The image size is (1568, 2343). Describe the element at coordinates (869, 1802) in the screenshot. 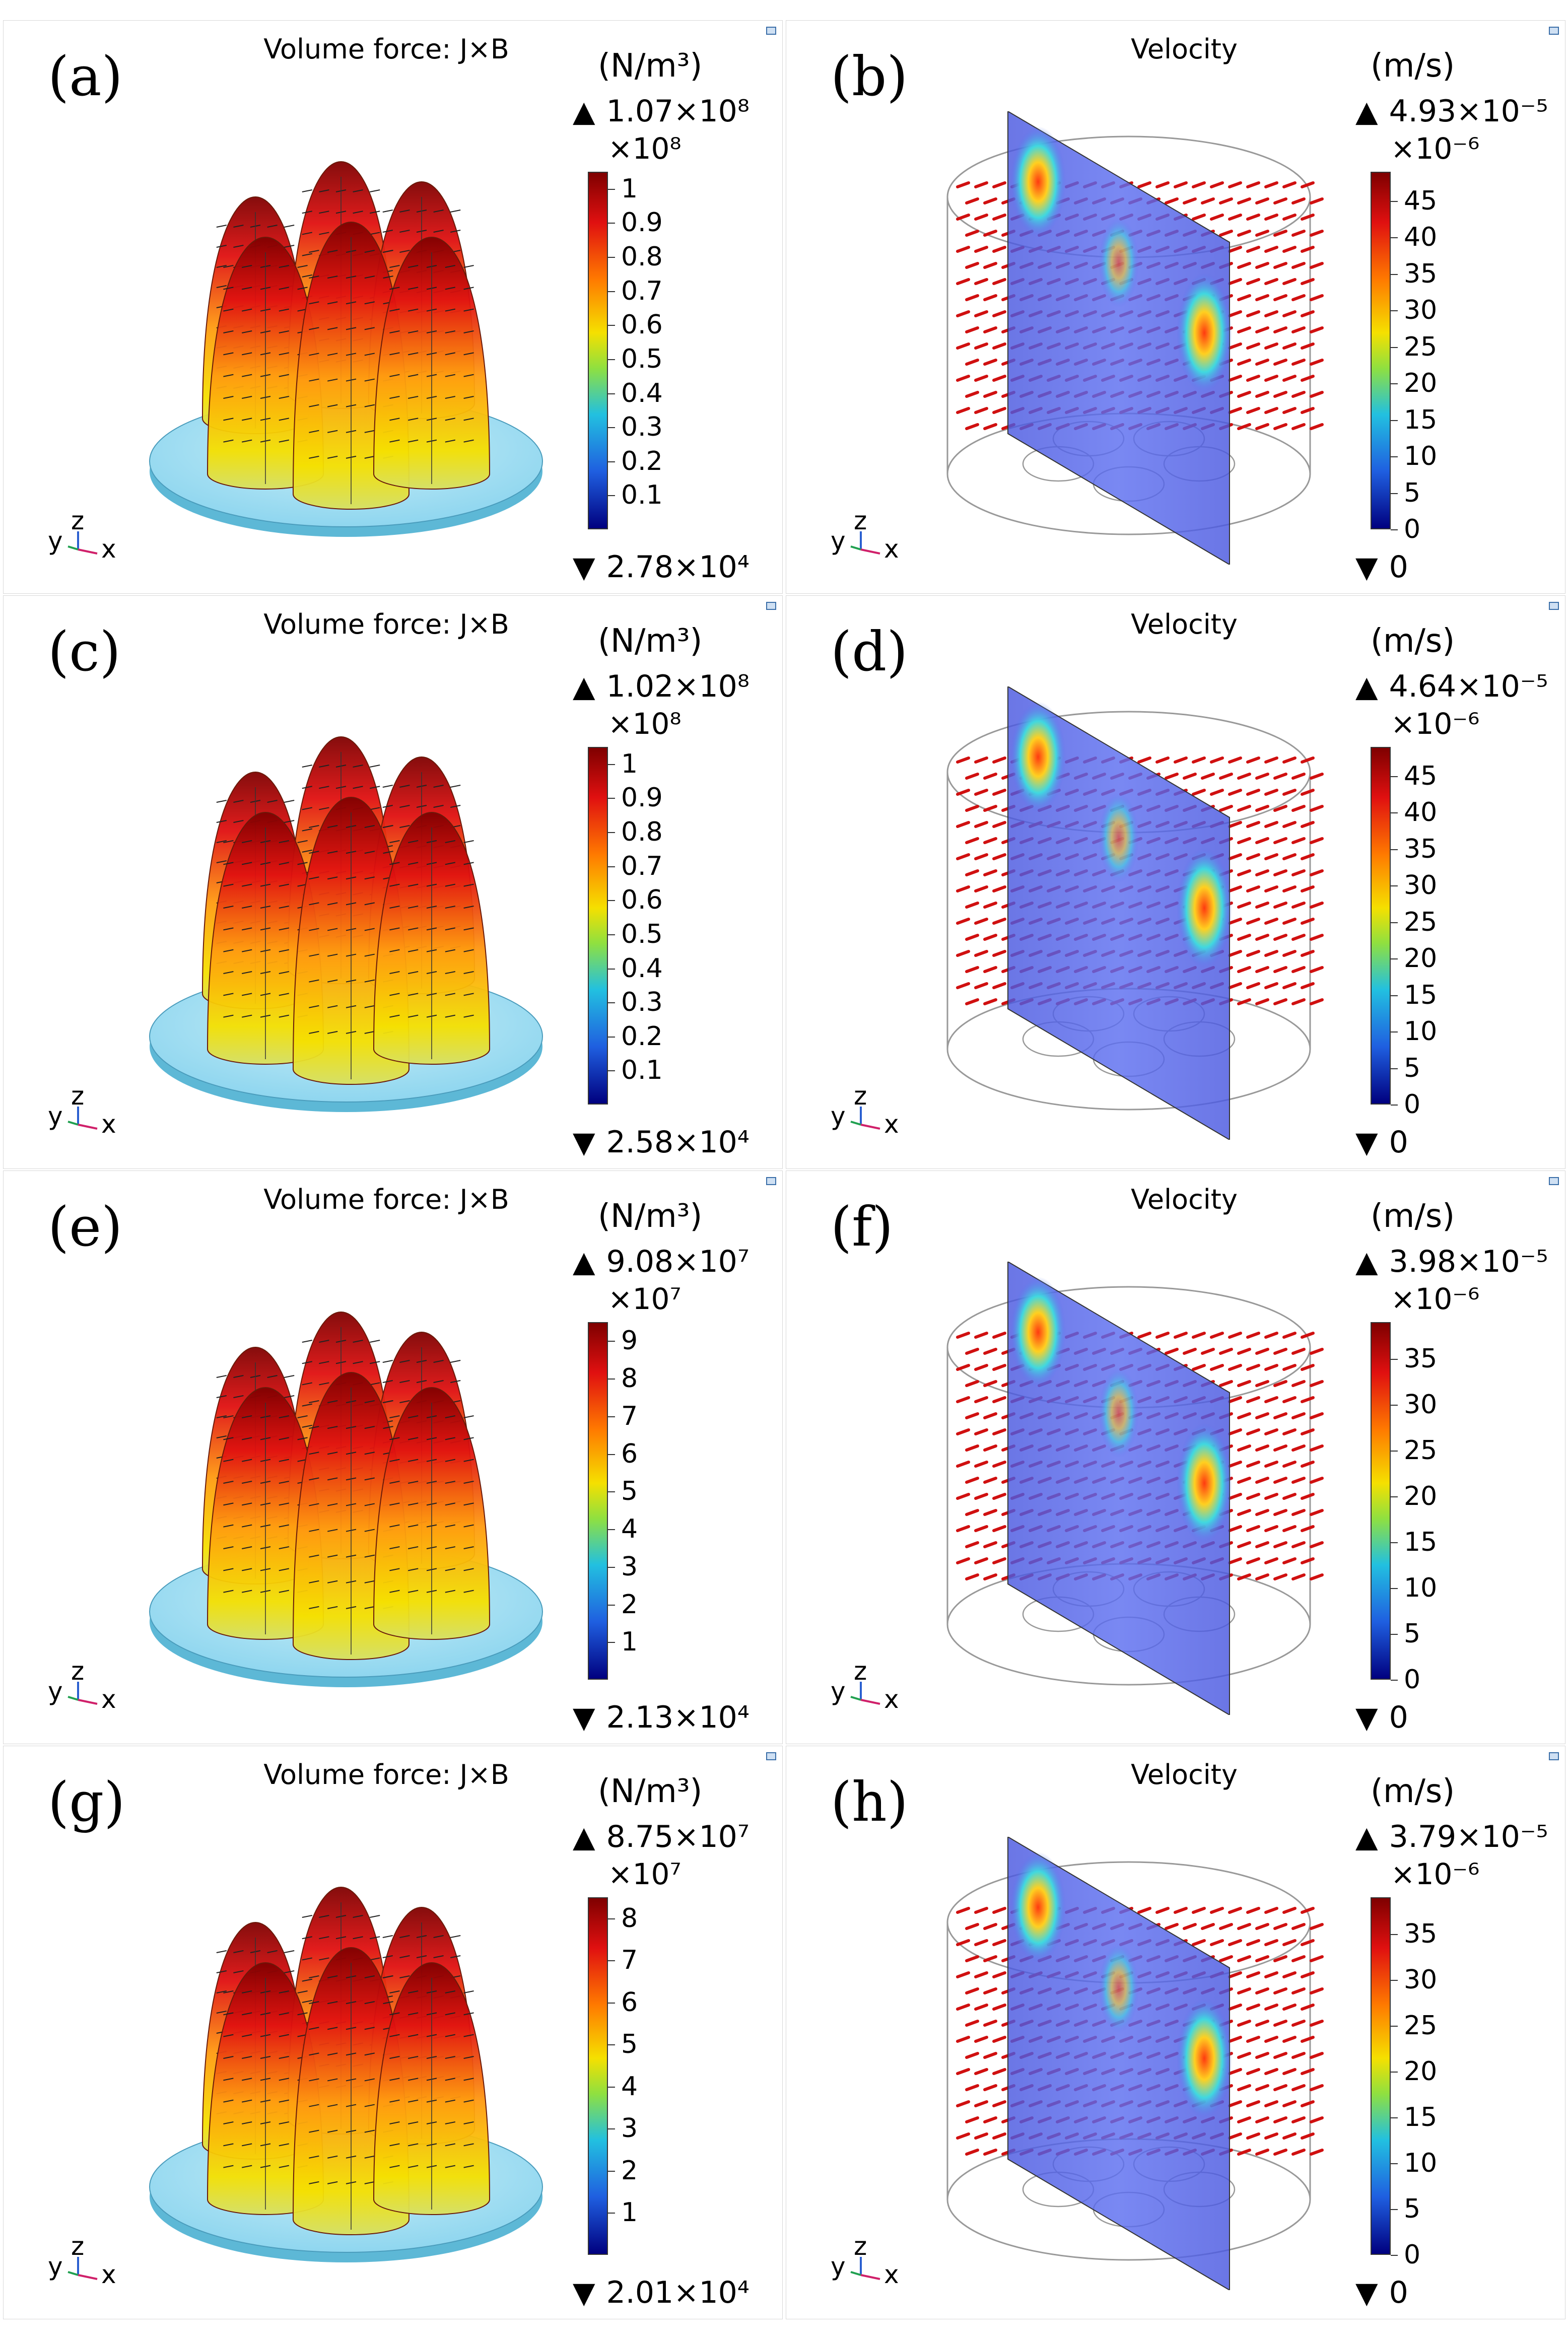

I see `panel-label: (h)` at that location.